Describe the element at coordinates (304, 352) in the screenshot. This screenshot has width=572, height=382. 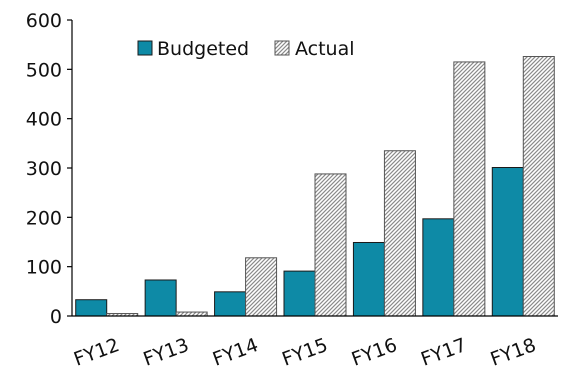
I see `x-tick-label: FY15` at that location.